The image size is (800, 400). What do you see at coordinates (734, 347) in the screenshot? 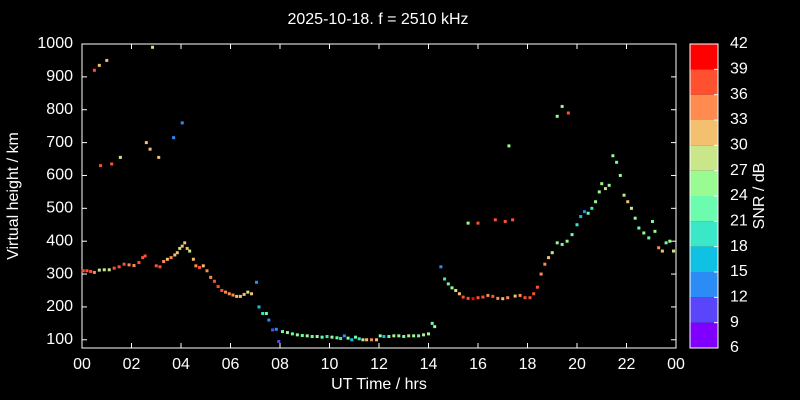
I see `colorbar-tick-label: 6` at bounding box center [734, 347].